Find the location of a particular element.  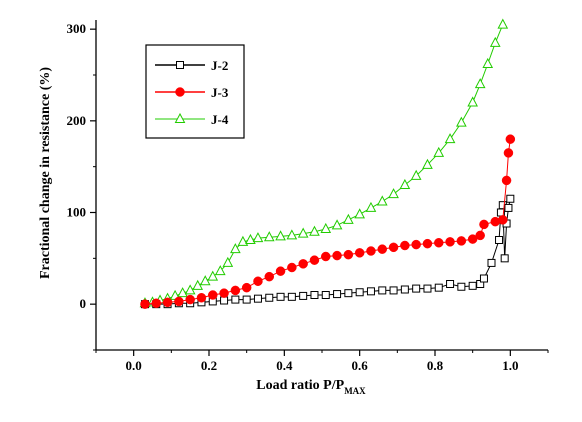

legend-label-j-3: J-3 is located at coordinates (220, 92).